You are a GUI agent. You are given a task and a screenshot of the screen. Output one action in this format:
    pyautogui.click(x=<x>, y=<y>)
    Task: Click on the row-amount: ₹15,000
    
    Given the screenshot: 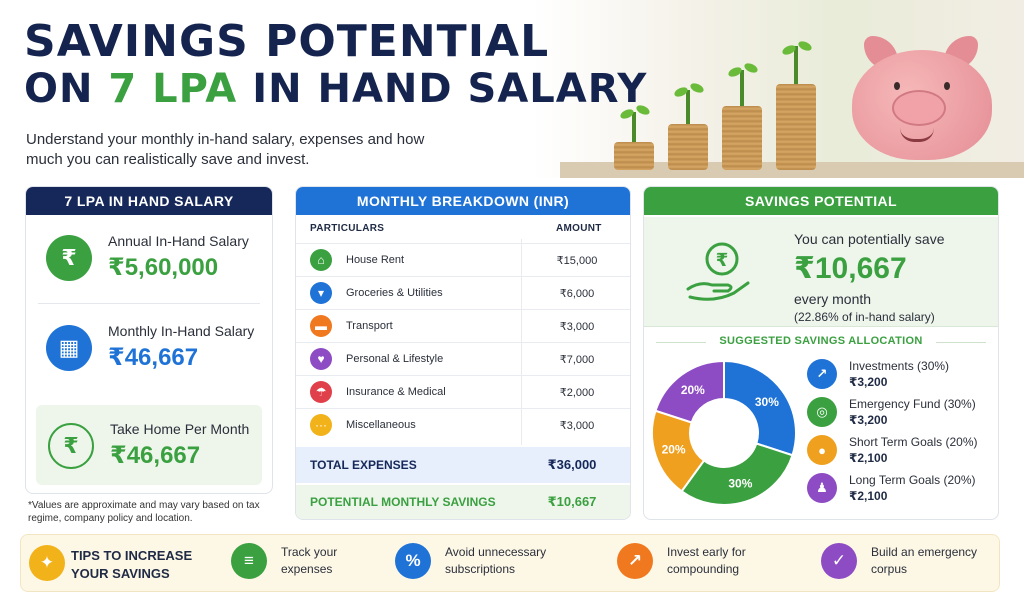 What is the action you would take?
    pyautogui.click(x=577, y=260)
    